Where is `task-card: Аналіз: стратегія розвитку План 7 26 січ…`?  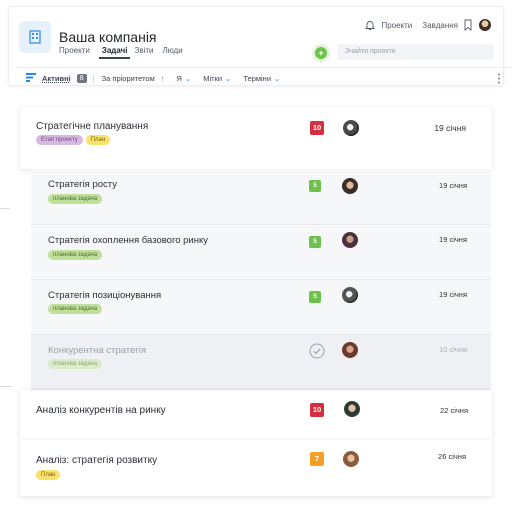
task-card: Аналіз: стратегія розвитку План 7 26 січ… is located at coordinates (256, 468).